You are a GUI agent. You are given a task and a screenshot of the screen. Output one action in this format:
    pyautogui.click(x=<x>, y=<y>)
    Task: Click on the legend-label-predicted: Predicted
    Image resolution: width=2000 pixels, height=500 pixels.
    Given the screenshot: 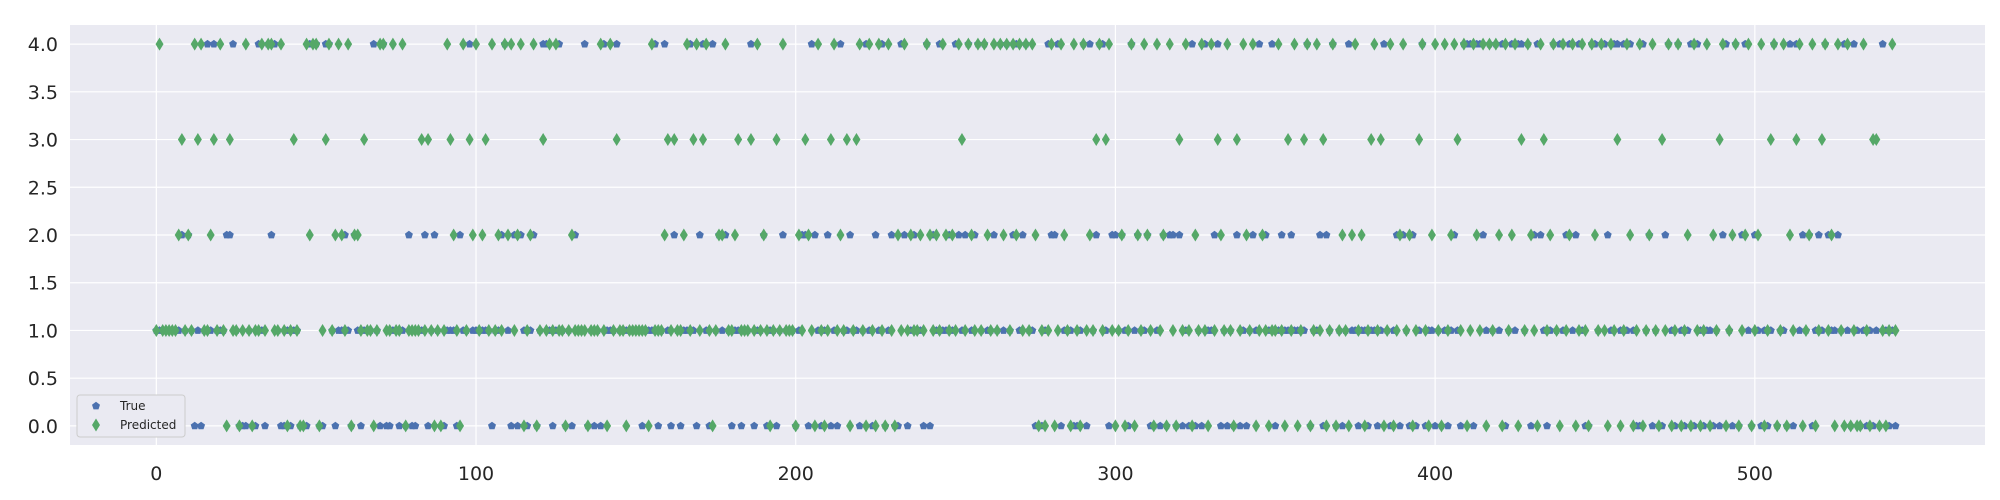 What is the action you would take?
    pyautogui.click(x=148, y=425)
    